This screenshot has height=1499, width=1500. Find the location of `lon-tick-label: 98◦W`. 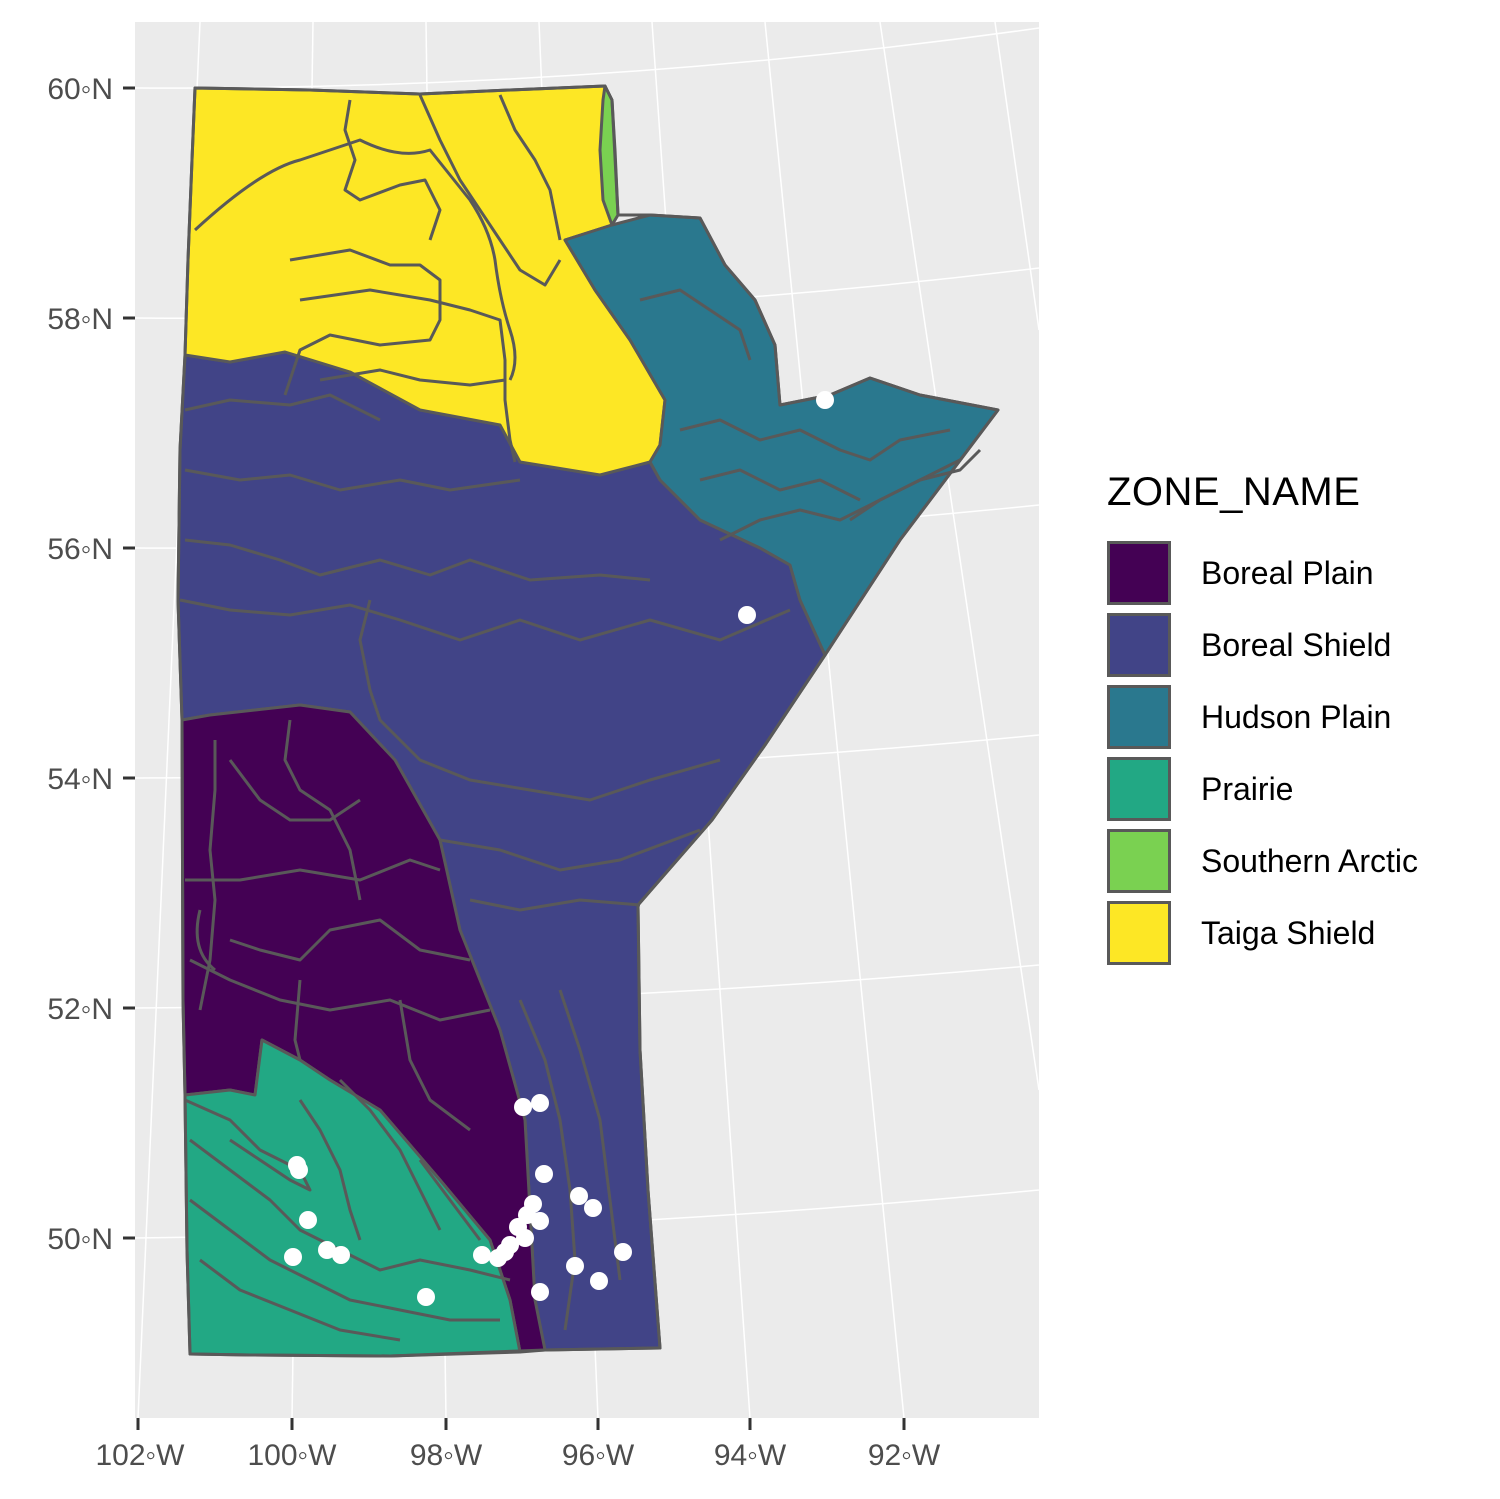

lon-tick-label: 98◦W is located at coordinates (446, 1455).